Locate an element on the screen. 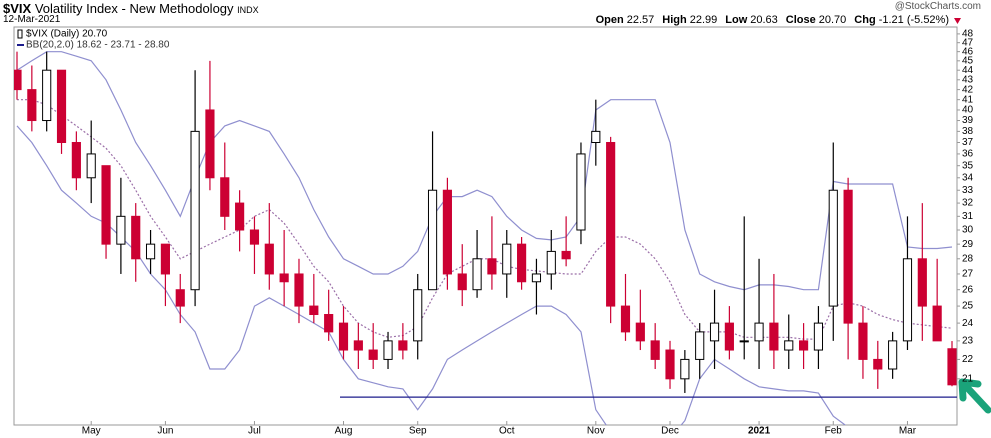 The image size is (991, 438). legend-icon is located at coordinates (20, 34).